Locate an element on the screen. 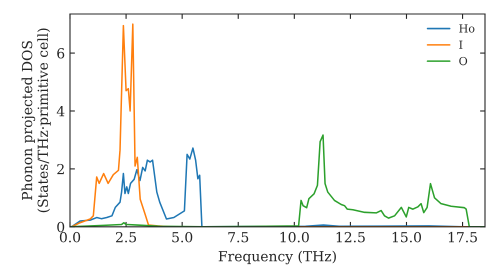  x-tick-label: 5.0 is located at coordinates (182, 237).